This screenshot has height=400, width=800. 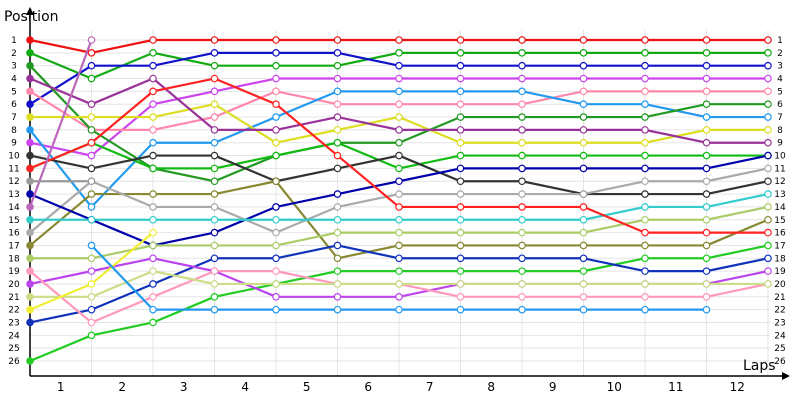 I want to click on y-tick-label-left: 18, so click(x=14, y=259).